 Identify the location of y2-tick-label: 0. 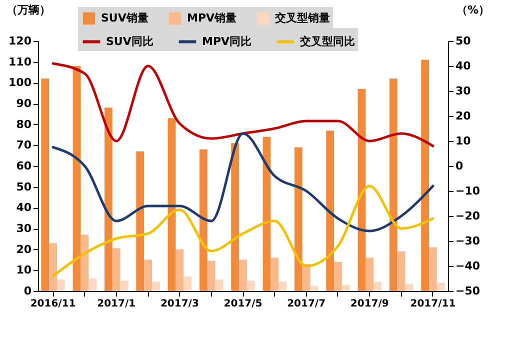
(460, 166).